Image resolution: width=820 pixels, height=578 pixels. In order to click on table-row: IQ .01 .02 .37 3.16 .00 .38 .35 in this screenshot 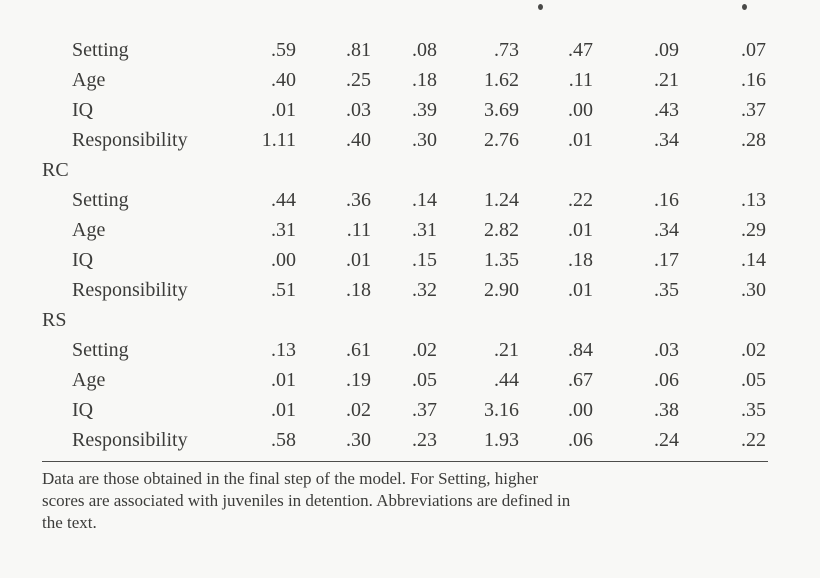, I will do `click(410, 410)`.